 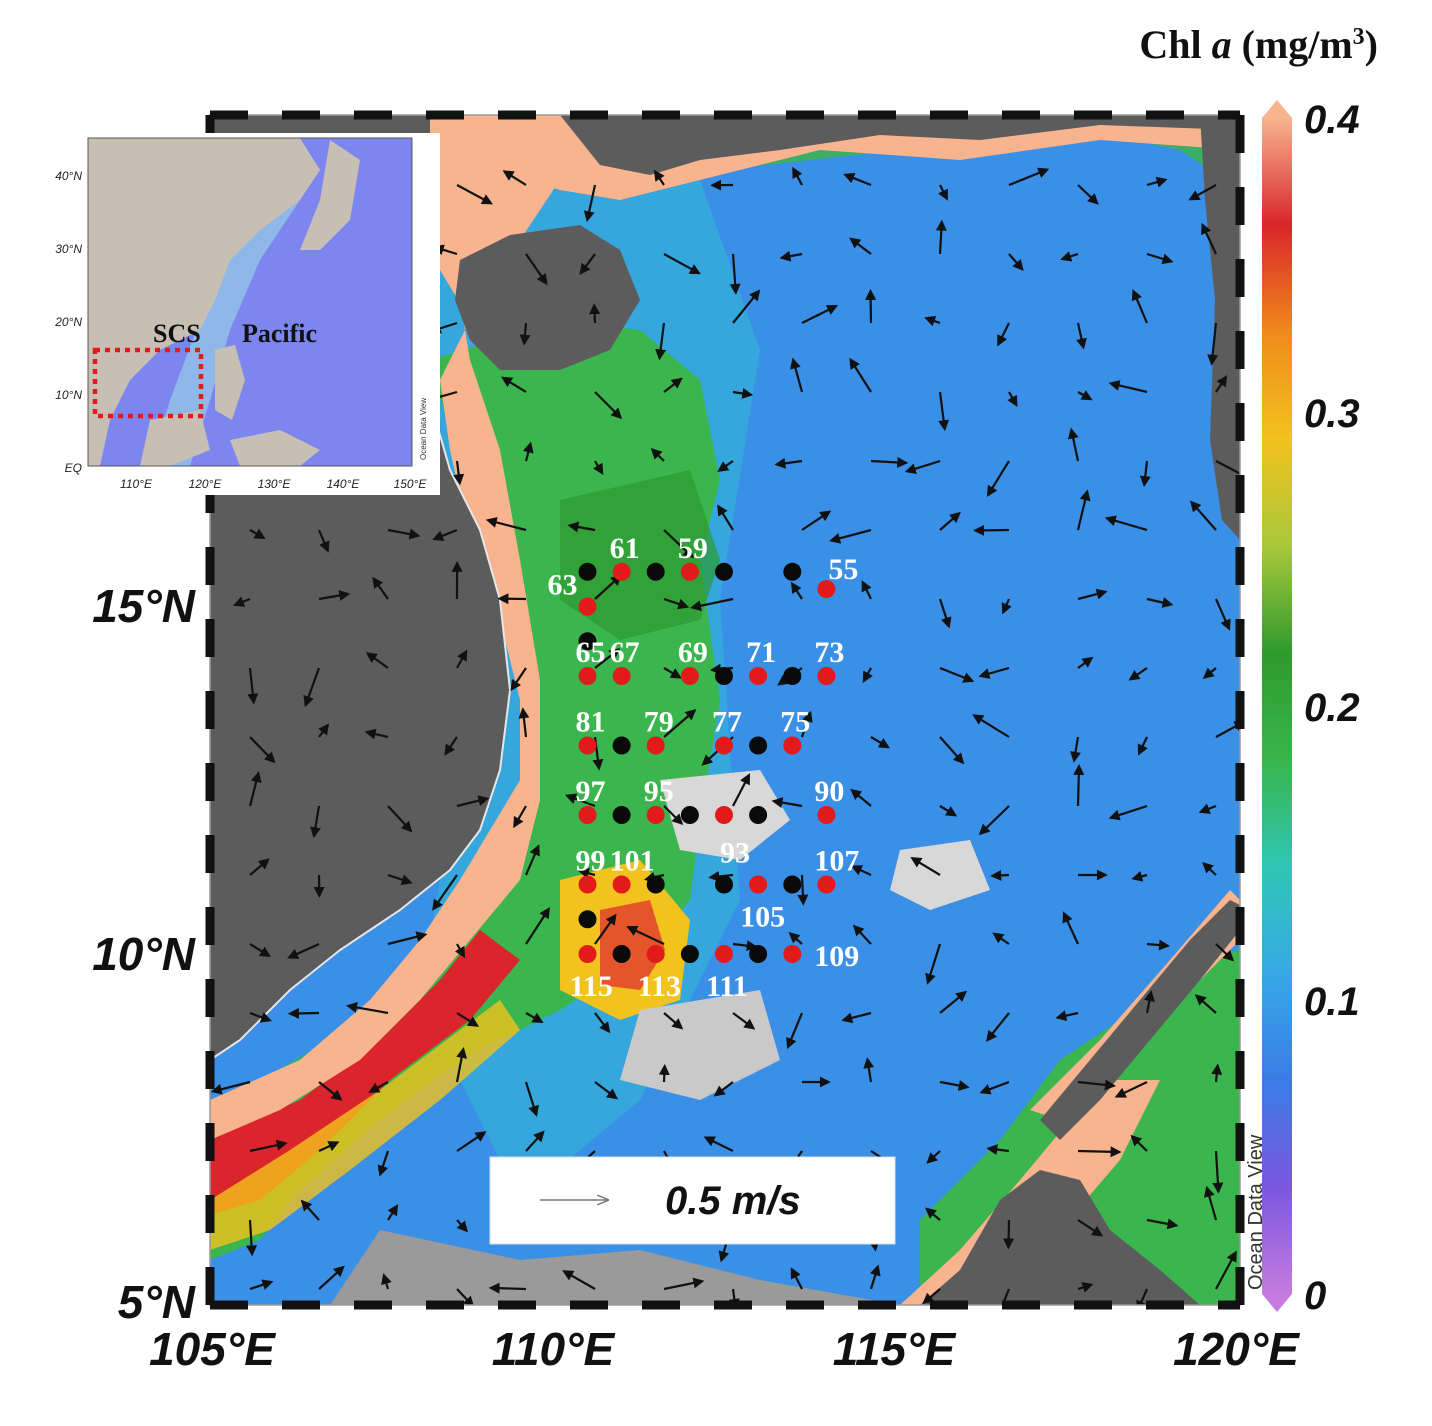 What do you see at coordinates (230, 382) in the screenshot?
I see `inset-philippines` at bounding box center [230, 382].